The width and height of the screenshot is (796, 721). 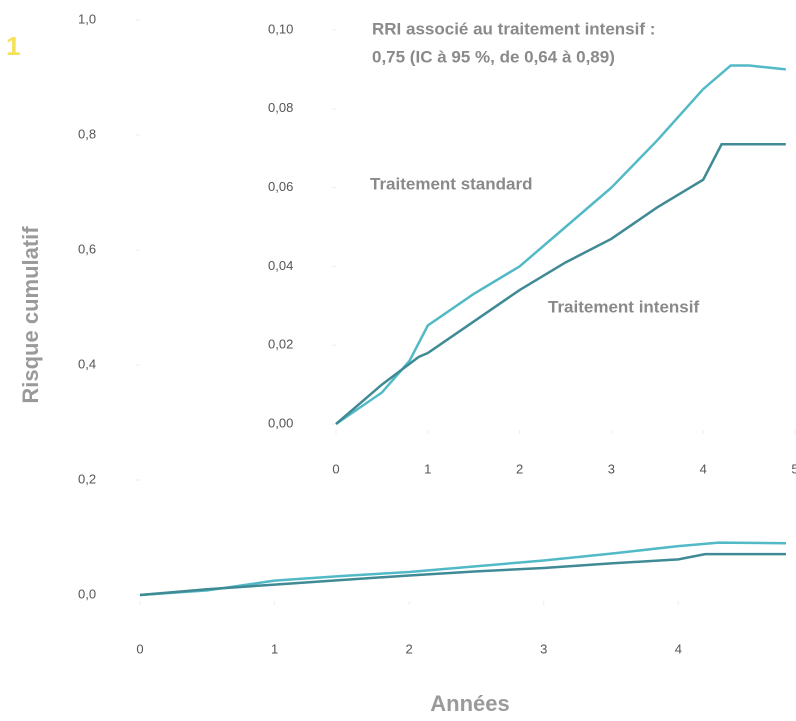 What do you see at coordinates (87, 478) in the screenshot?
I see `y-tick-label: 0,2` at bounding box center [87, 478].